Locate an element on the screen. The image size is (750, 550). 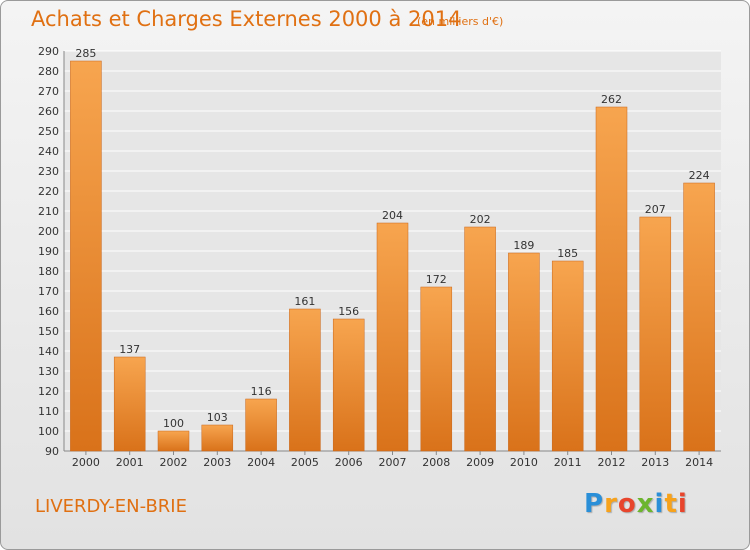
y-tick-label: 150 is located at coordinates (48, 331).